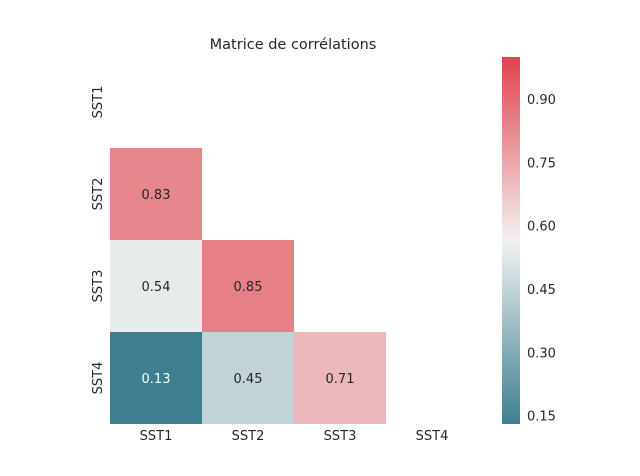 The height and width of the screenshot is (476, 640). What do you see at coordinates (541, 163) in the screenshot?
I see `colorbar-tick-label: 0.75` at bounding box center [541, 163].